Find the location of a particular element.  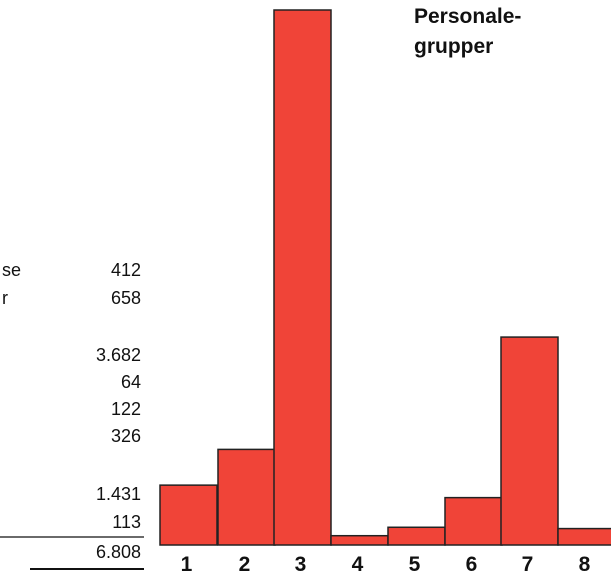

category-label-8: 8 is located at coordinates (585, 563).